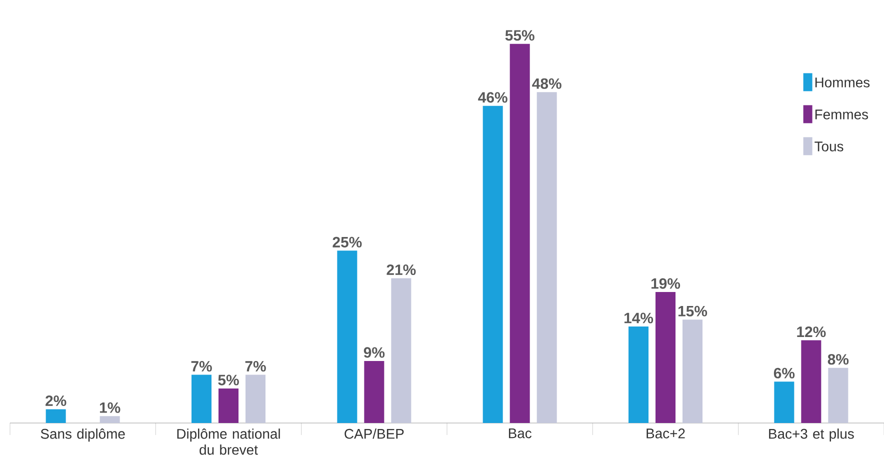 The height and width of the screenshot is (473, 884). Describe the element at coordinates (693, 311) in the screenshot. I see `data-label: 15%` at that location.